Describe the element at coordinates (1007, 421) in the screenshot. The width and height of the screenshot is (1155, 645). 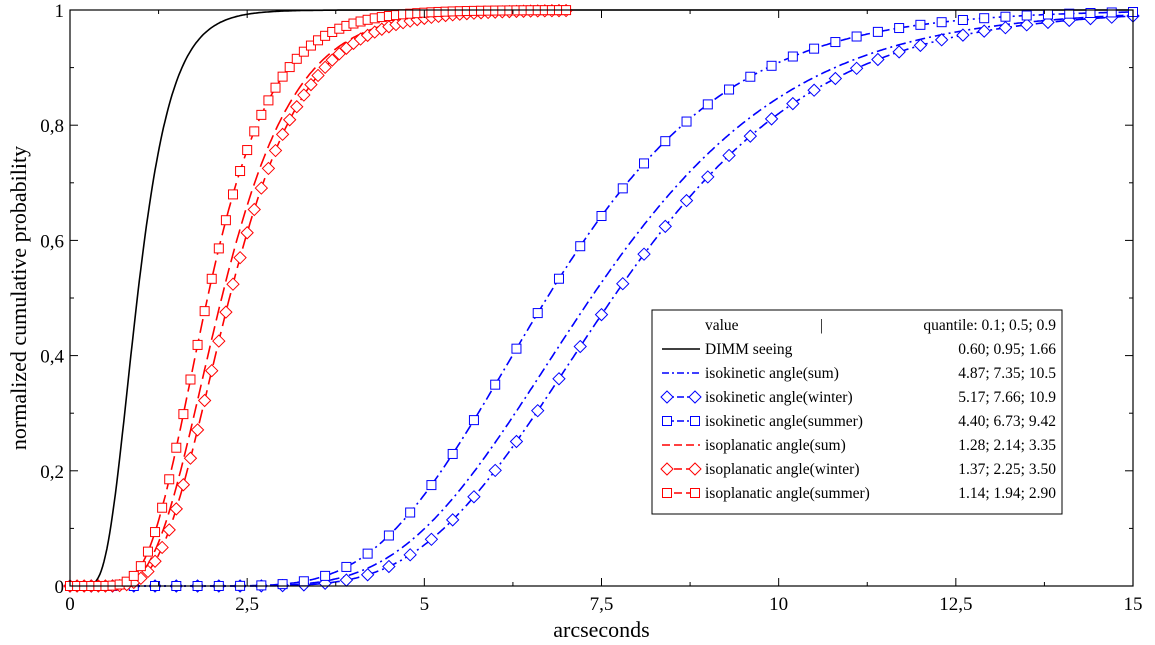
I see `legend-quantiles: 4.40; 6.73; 9.42` at that location.